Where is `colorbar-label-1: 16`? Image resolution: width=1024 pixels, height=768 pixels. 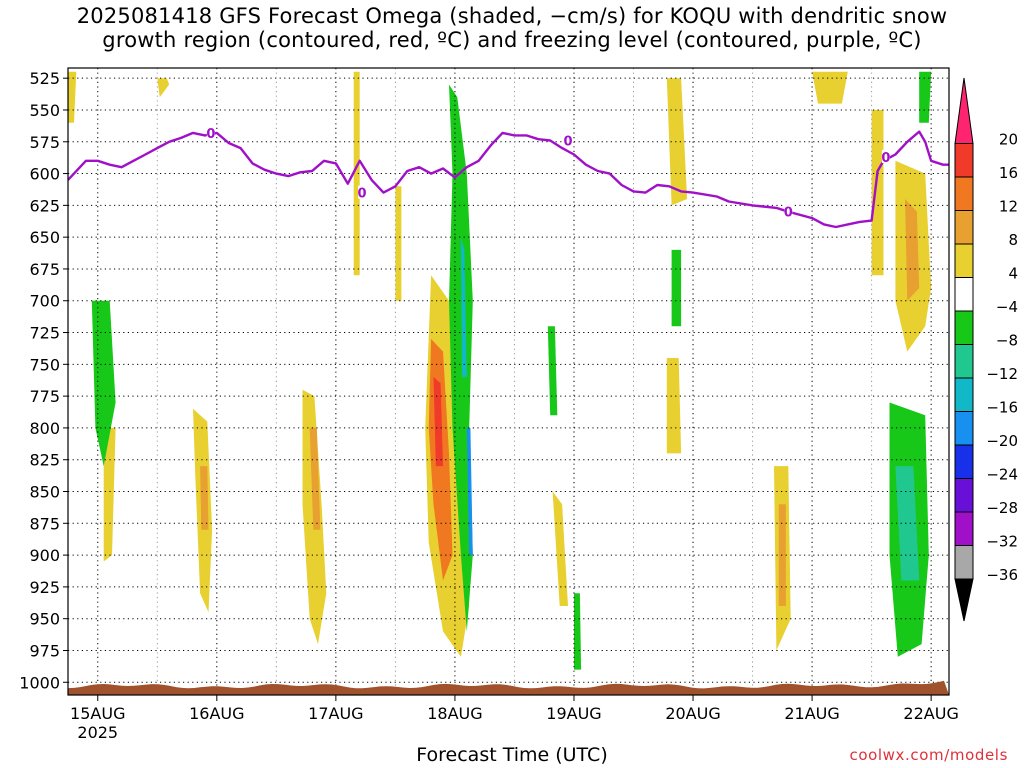
colorbar-label-1: 16 is located at coordinates (1008, 173).